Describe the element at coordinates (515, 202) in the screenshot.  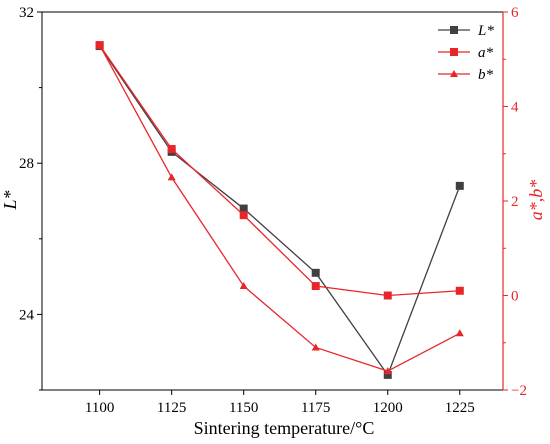
I see `y-right-tick-label: 2` at that location.